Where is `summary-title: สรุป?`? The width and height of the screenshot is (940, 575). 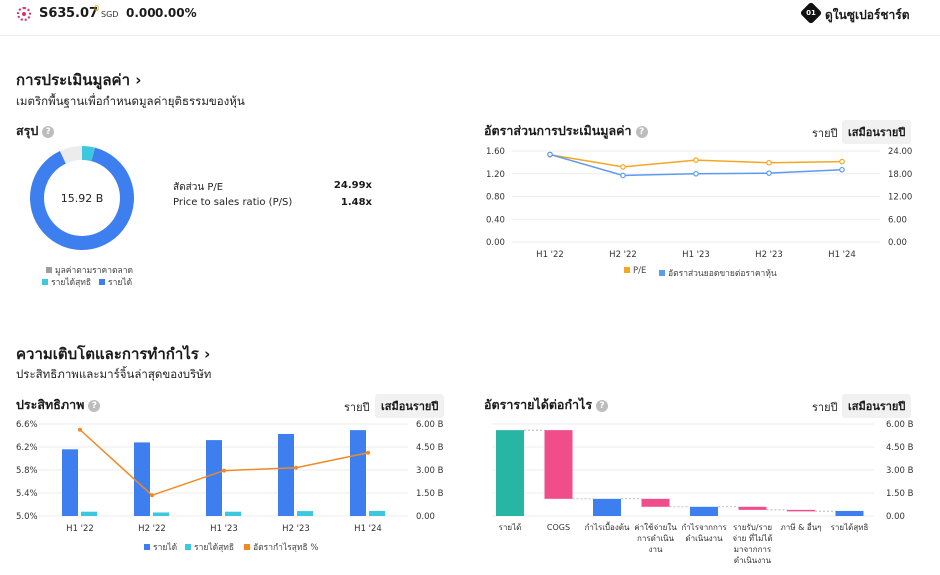
summary-title: สรุป? is located at coordinates (35, 131).